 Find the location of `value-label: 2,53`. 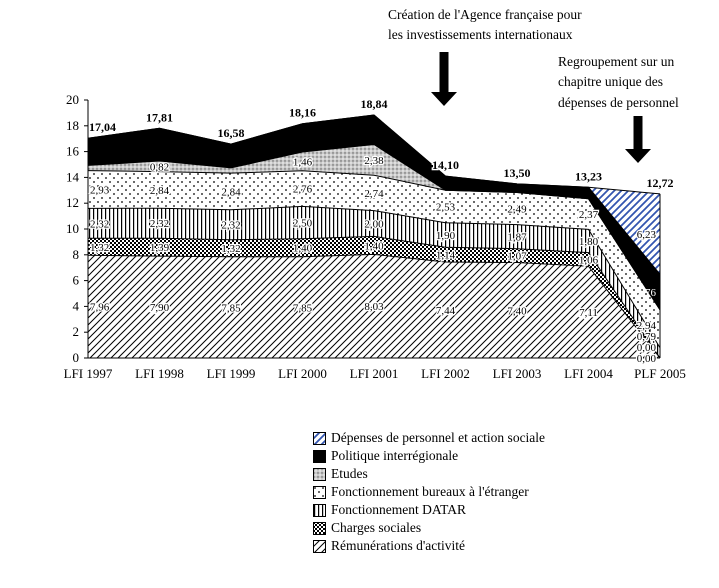

value-label: 2,53 is located at coordinates (446, 208).